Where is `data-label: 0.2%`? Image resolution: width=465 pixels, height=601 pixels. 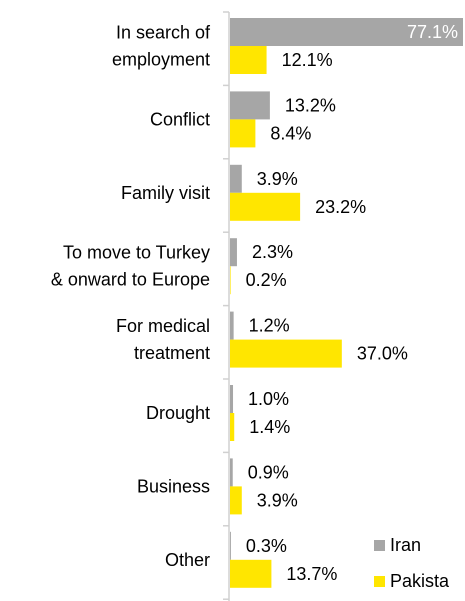
data-label: 0.2% is located at coordinates (266, 280).